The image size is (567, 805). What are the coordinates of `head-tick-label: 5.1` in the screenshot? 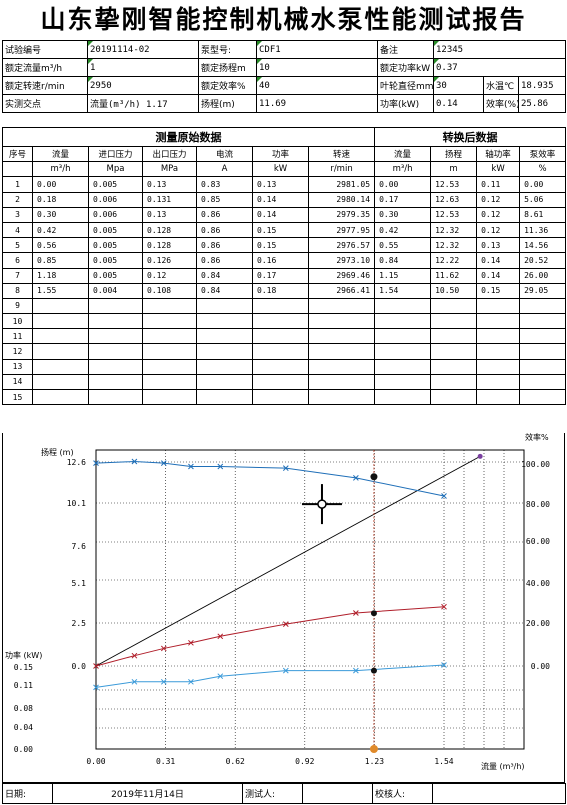 It's located at (79, 583).